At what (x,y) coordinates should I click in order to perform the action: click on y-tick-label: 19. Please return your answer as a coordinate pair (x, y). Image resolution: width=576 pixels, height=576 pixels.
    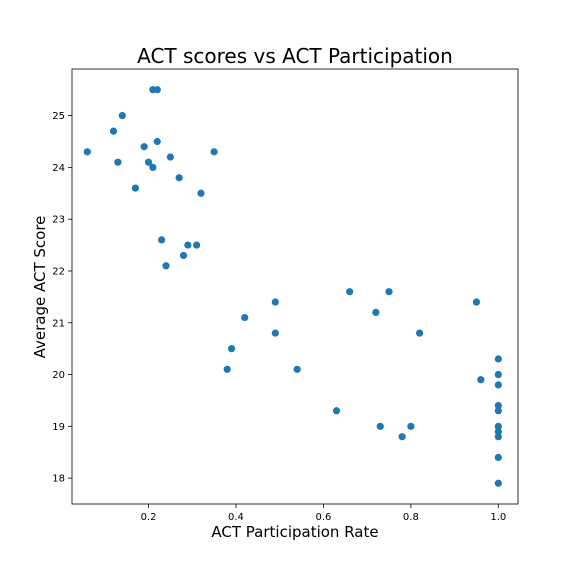
    Looking at the image, I should click on (58, 427).